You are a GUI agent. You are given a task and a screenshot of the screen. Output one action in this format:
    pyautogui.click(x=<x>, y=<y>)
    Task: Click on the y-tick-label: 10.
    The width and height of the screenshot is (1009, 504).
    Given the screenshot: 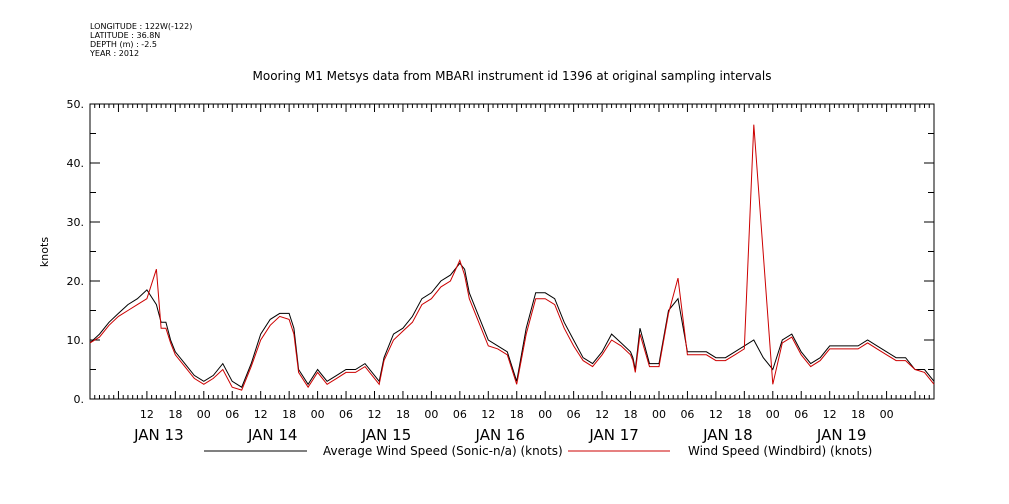 What is the action you would take?
    pyautogui.click(x=76, y=340)
    